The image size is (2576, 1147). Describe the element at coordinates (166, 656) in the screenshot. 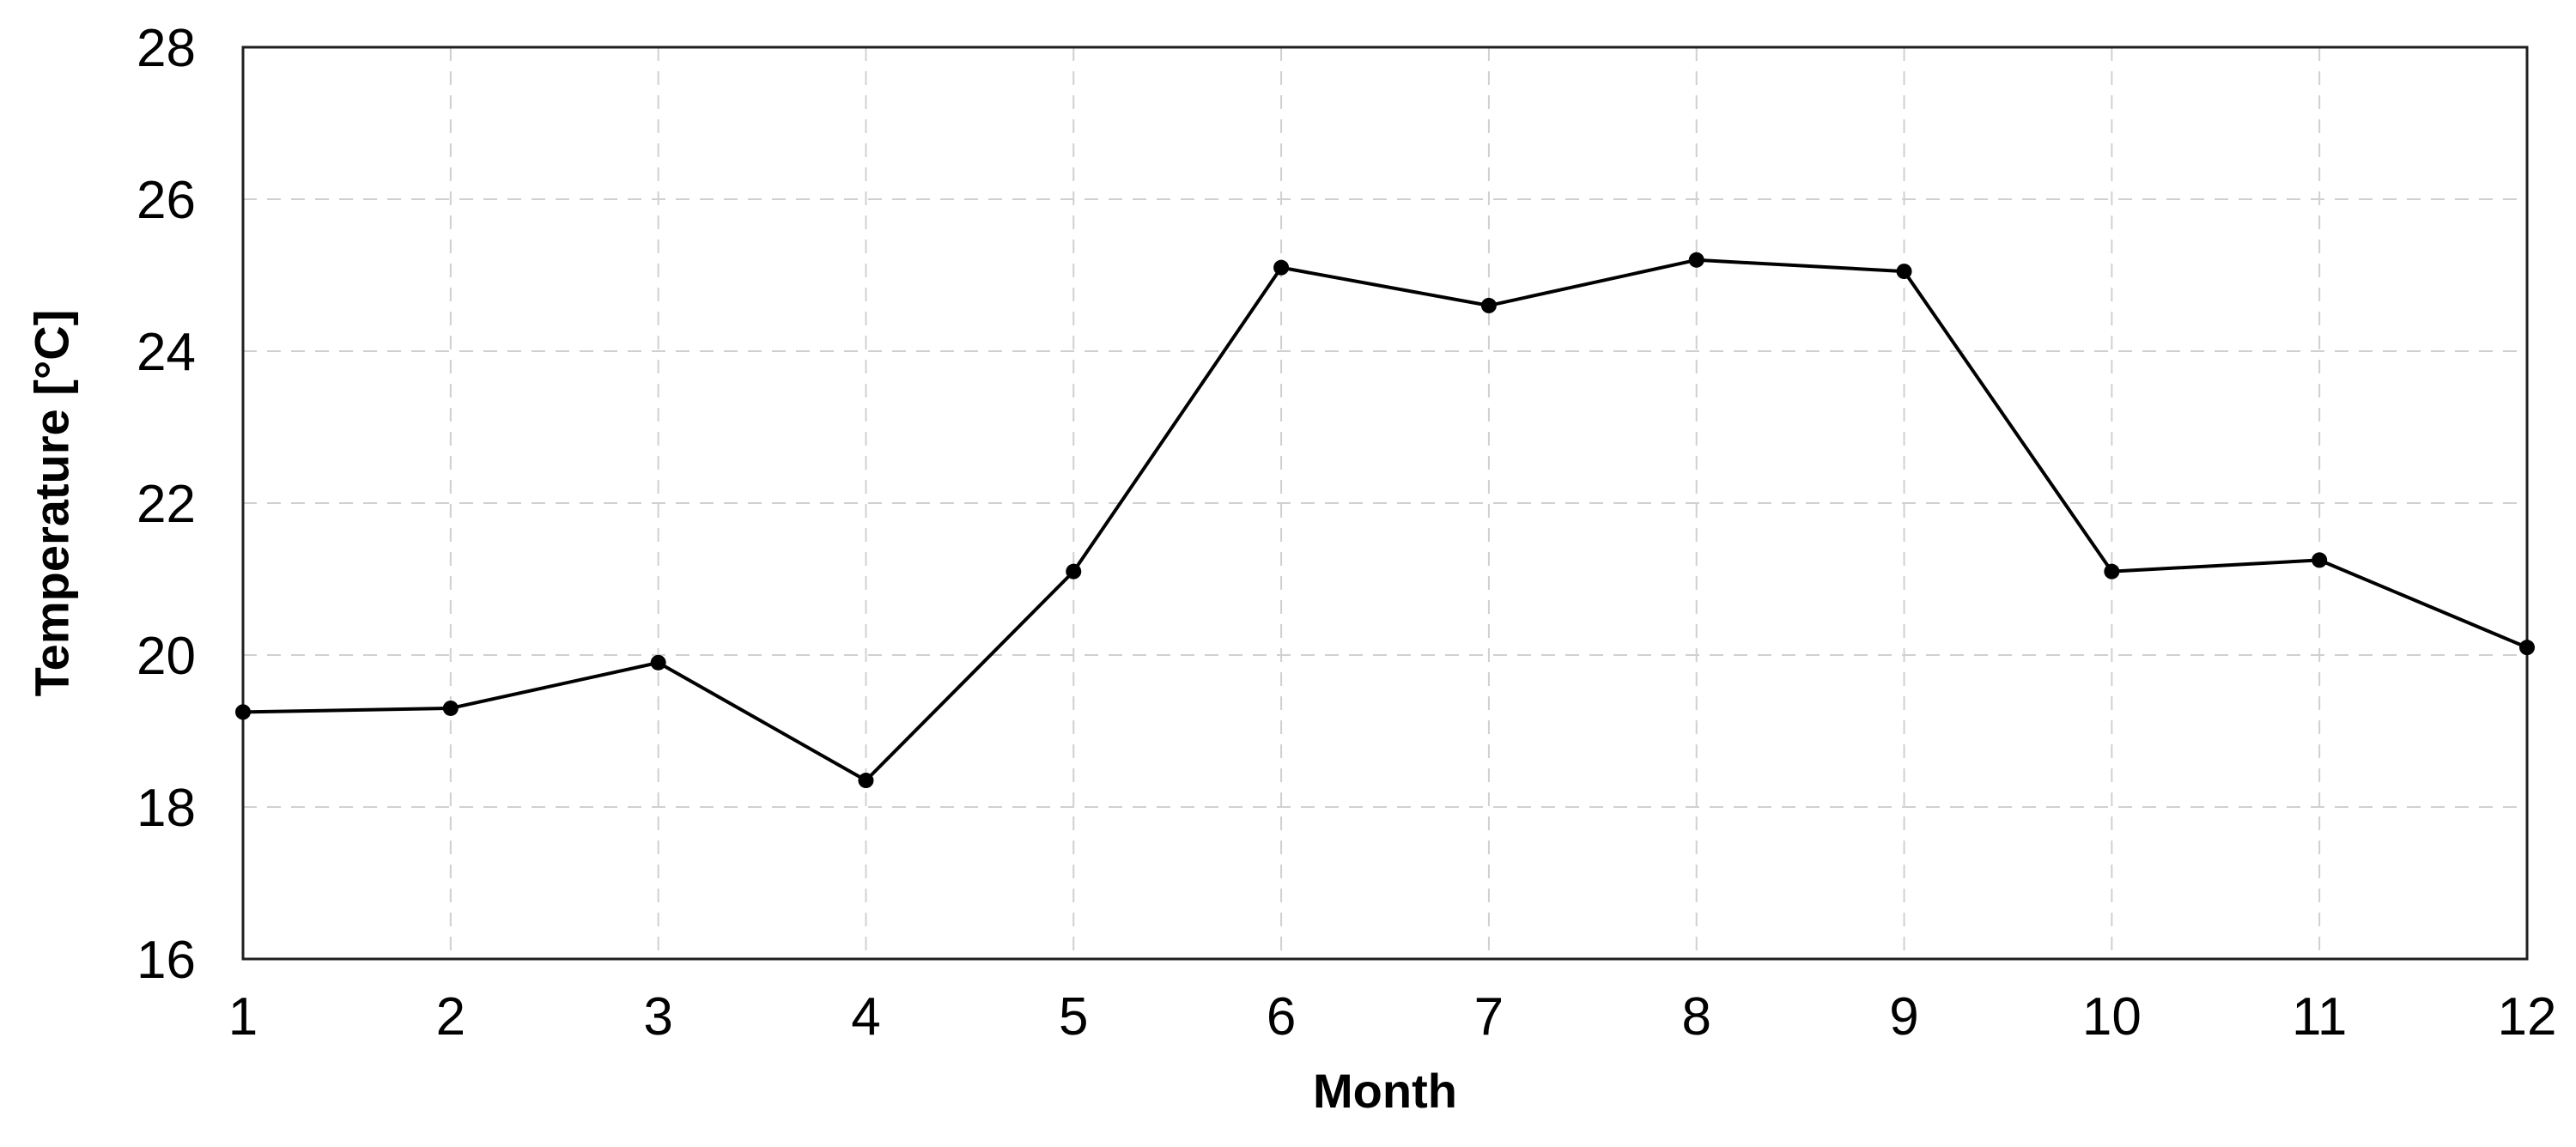

I see `y-tick-label: 20` at that location.